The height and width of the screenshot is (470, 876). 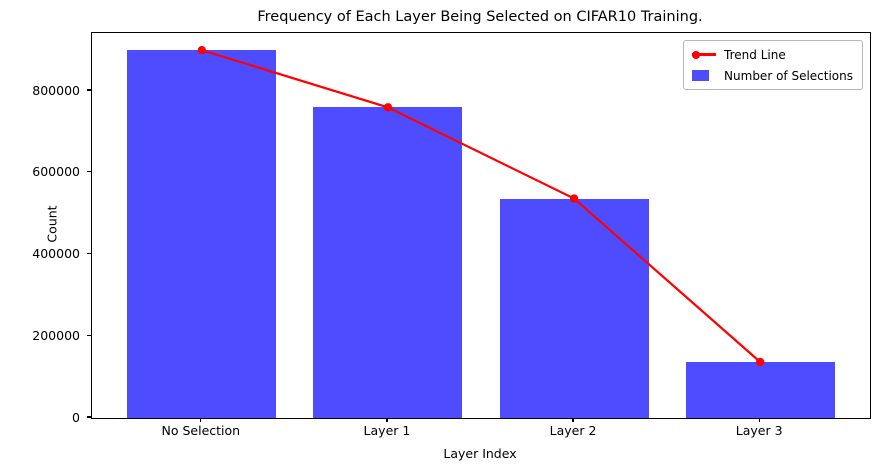 What do you see at coordinates (56, 254) in the screenshot?
I see `y-tick-label-400000: 400000` at bounding box center [56, 254].